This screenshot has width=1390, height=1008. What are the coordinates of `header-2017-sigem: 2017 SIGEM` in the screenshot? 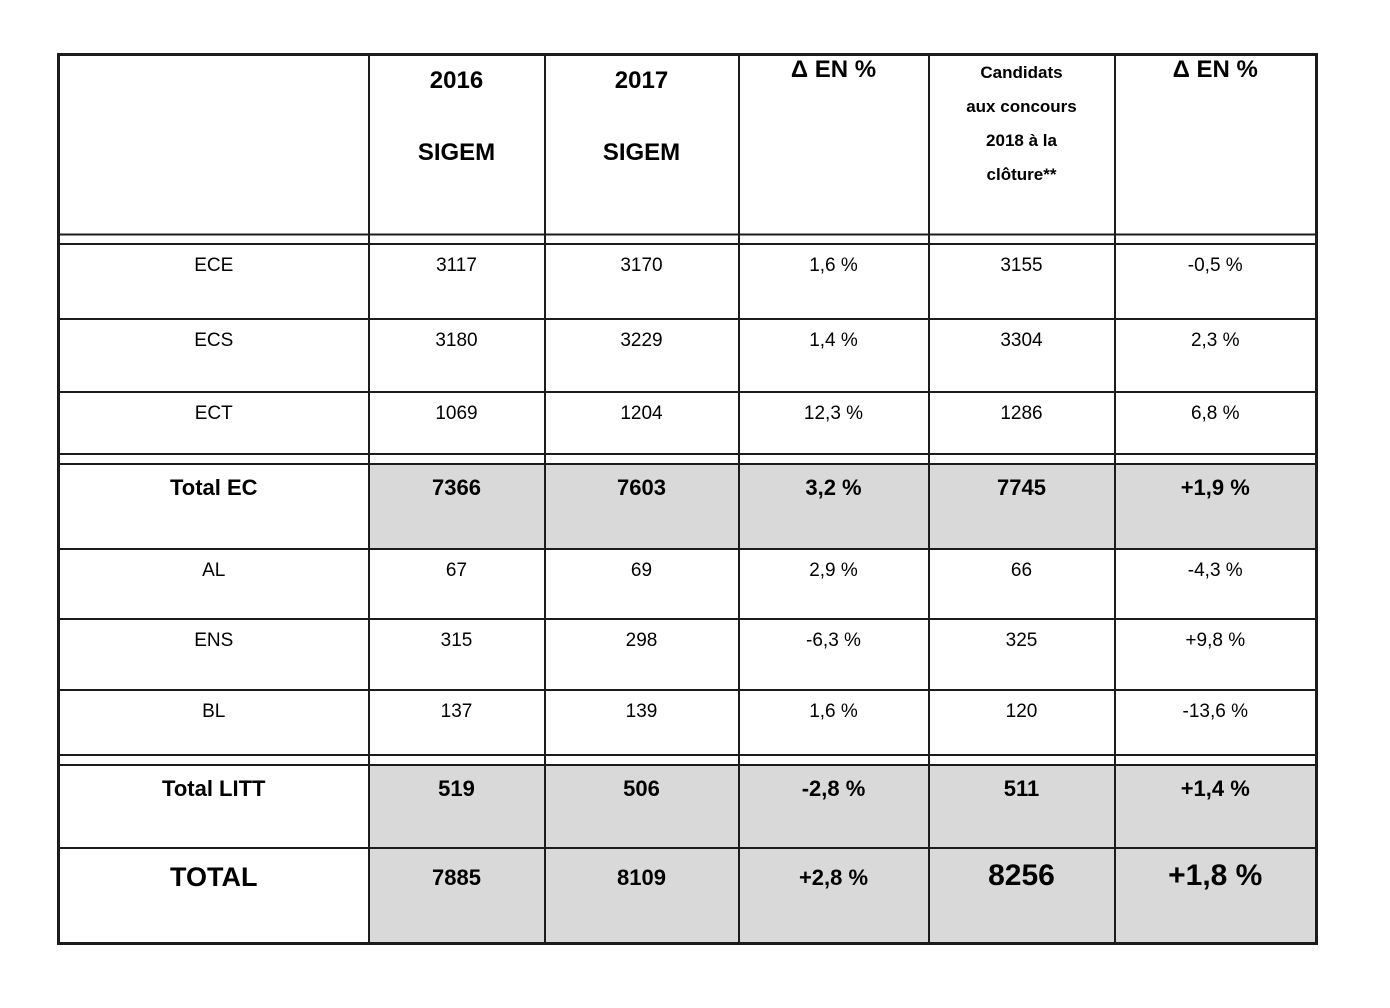 It's located at (641, 149).